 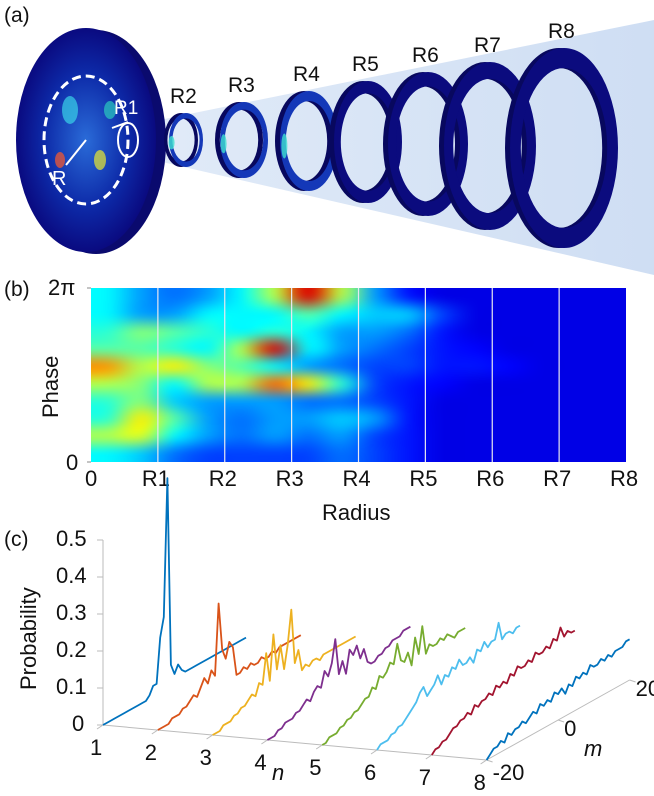 What do you see at coordinates (183, 96) in the screenshot?
I see `ring-label-R2: R2` at bounding box center [183, 96].